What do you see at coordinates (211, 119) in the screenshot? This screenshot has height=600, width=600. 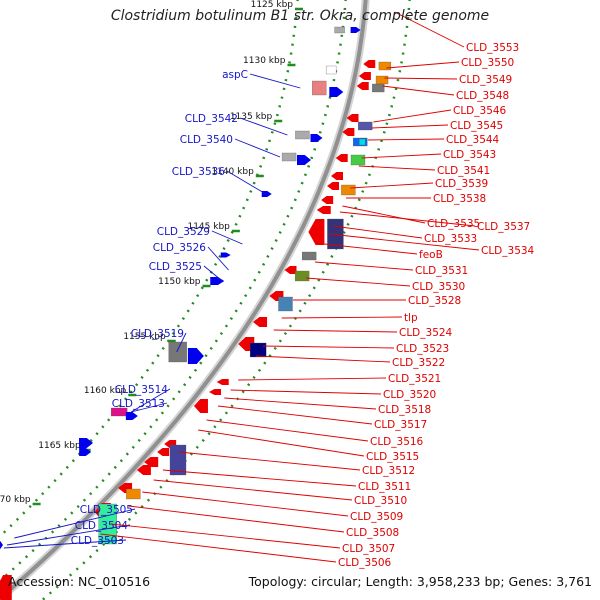 I see `left-gene-label: CLD_3542` at bounding box center [211, 119].